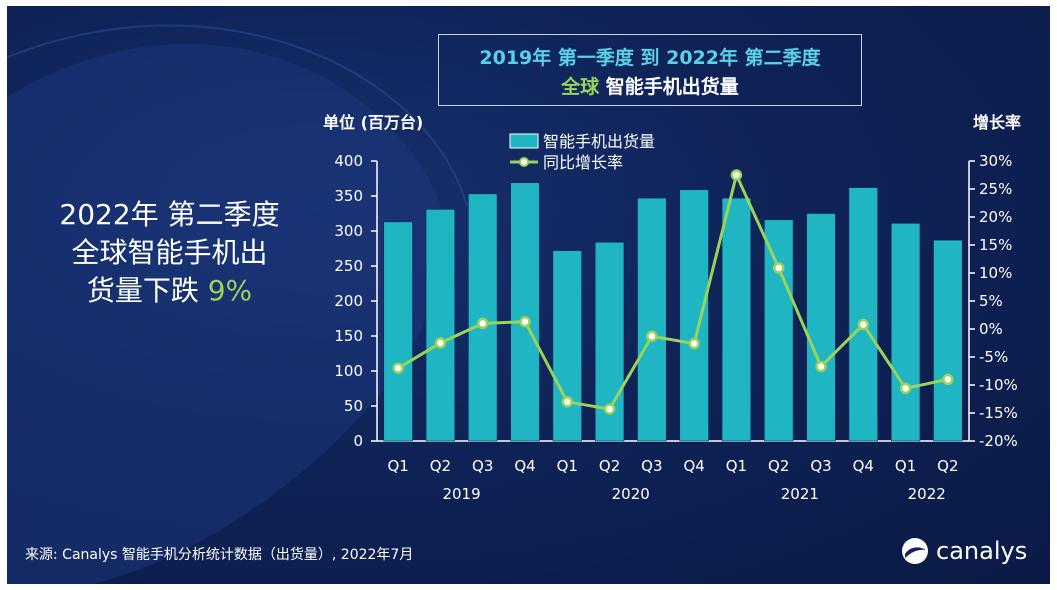  I want to click on y-left-tick-label: 300, so click(348, 231).